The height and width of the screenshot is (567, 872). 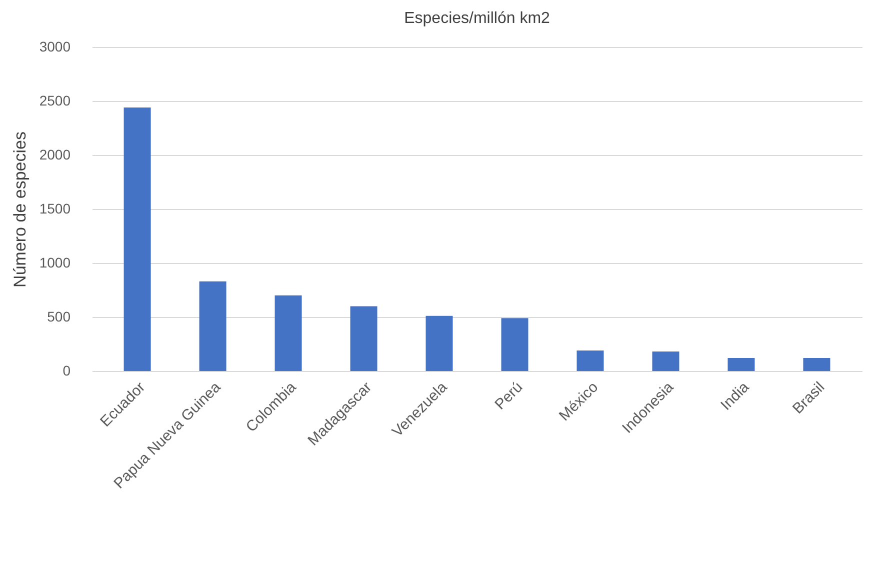 I want to click on y-tick-label: 500, so click(x=59, y=316).